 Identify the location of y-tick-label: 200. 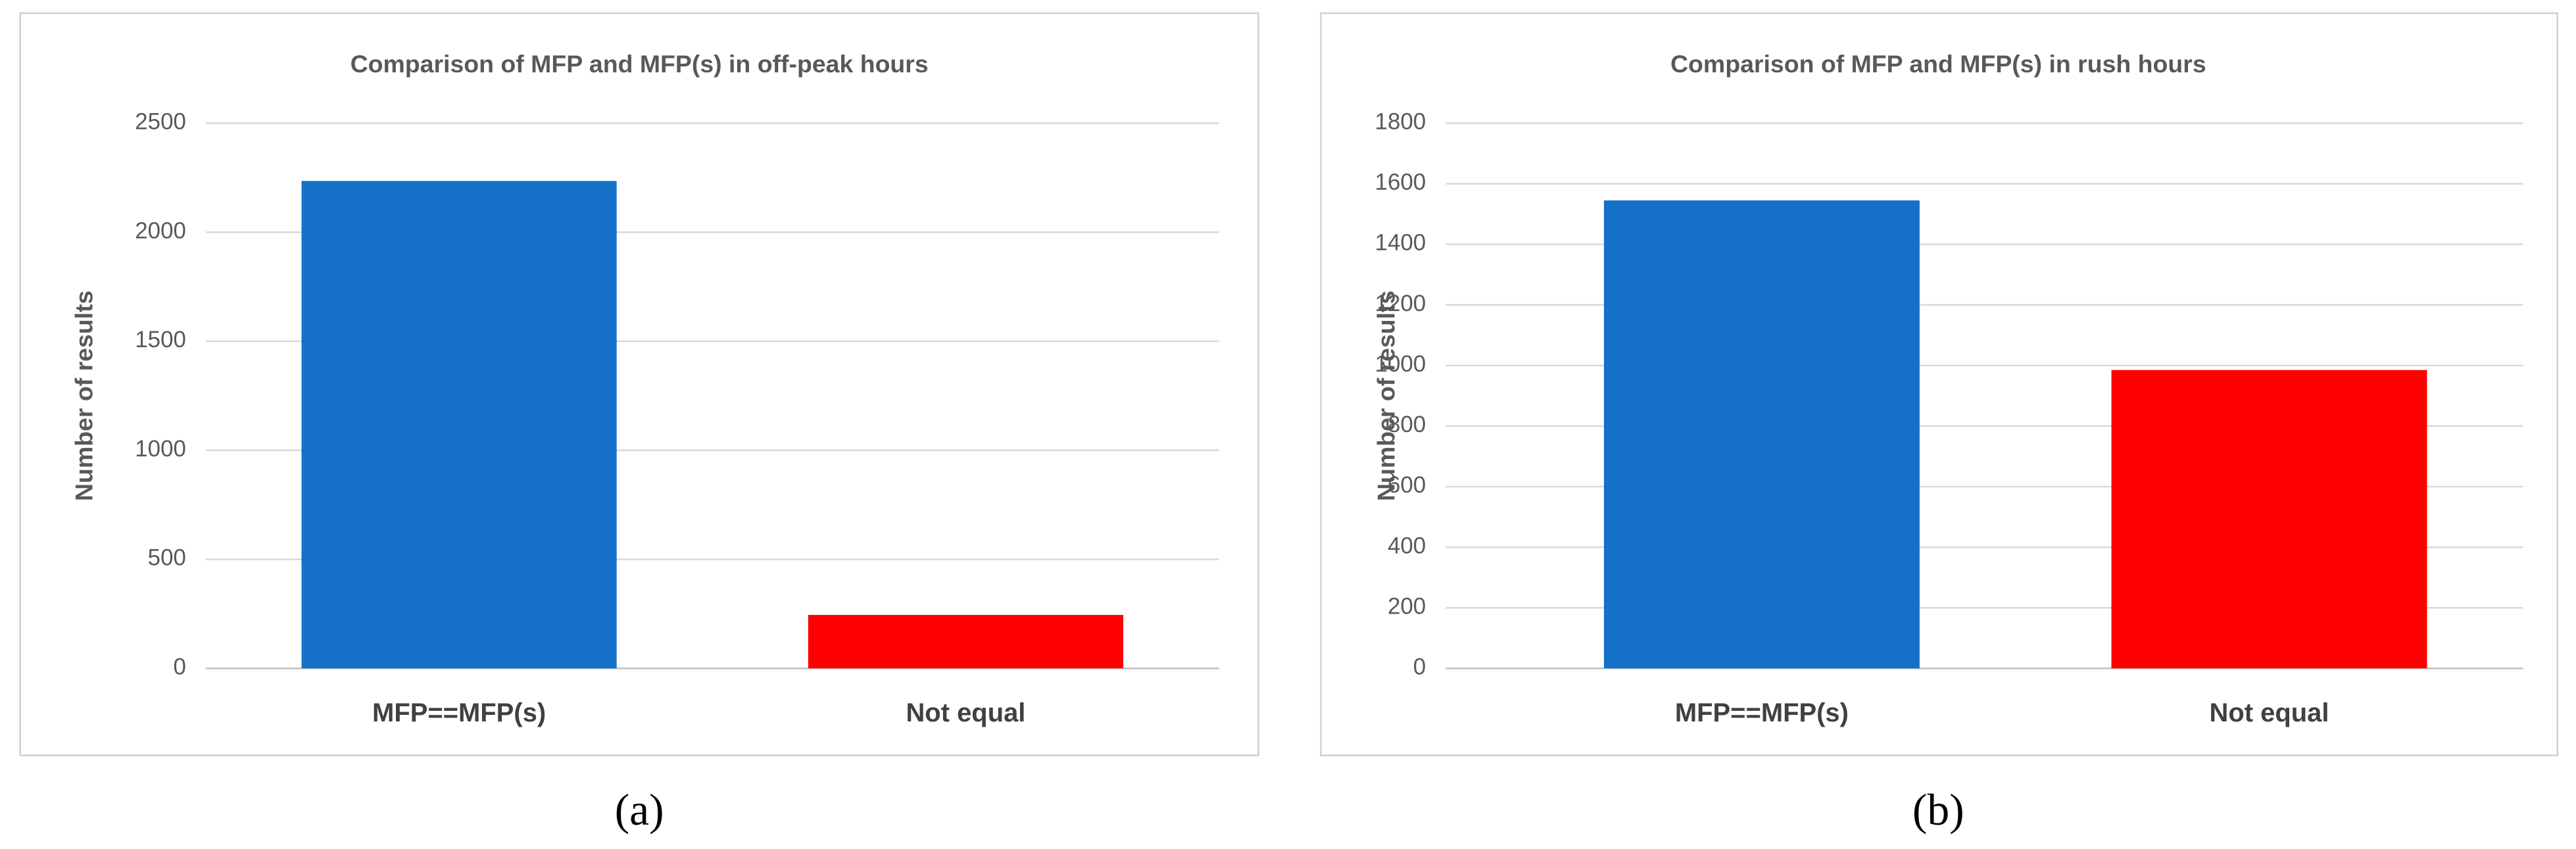
(1407, 606).